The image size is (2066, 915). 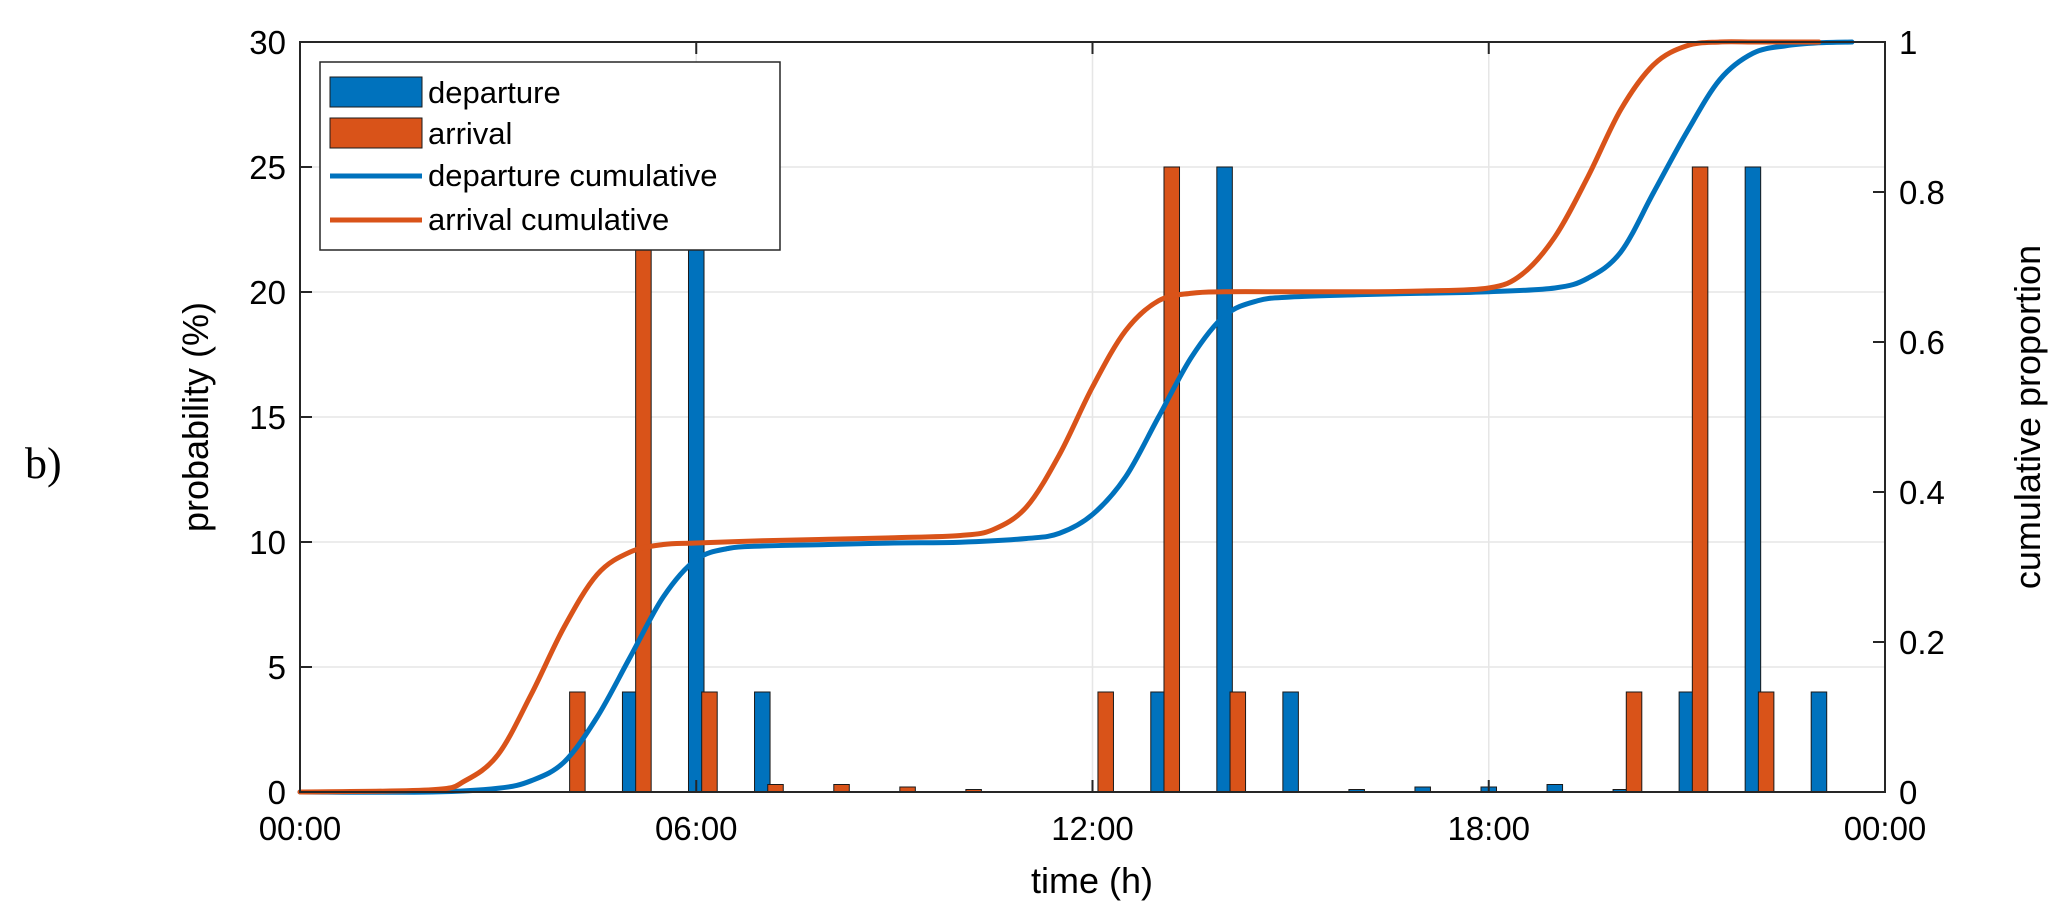 What do you see at coordinates (195, 417) in the screenshot?
I see `y-axis-label: probability (%)` at bounding box center [195, 417].